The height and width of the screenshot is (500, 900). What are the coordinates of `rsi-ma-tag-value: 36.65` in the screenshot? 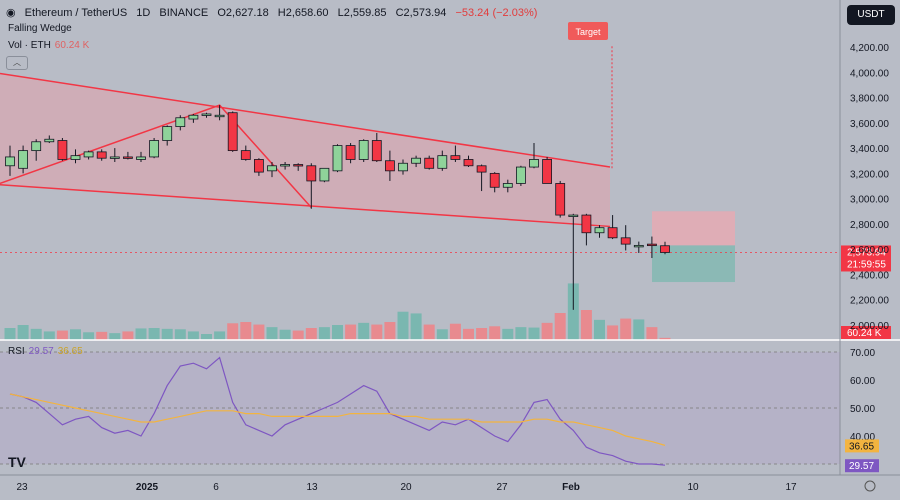 It's located at (861, 446).